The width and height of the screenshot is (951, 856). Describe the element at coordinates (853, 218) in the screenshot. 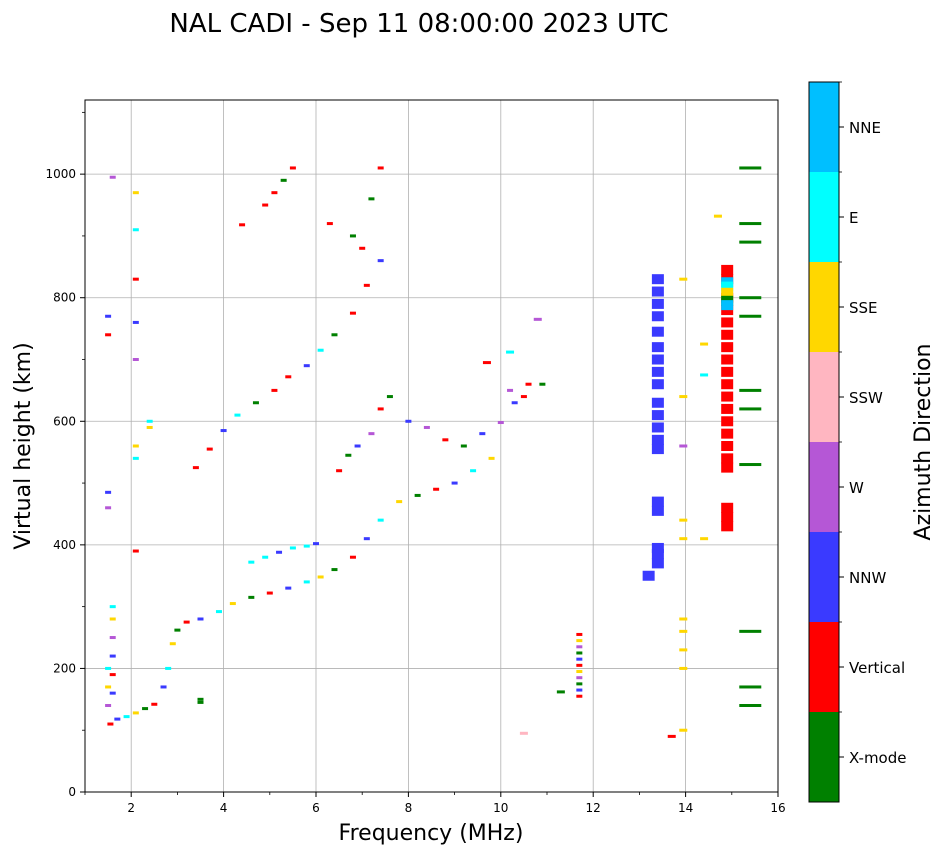

I see `colorbar-tick-label: E` at that location.